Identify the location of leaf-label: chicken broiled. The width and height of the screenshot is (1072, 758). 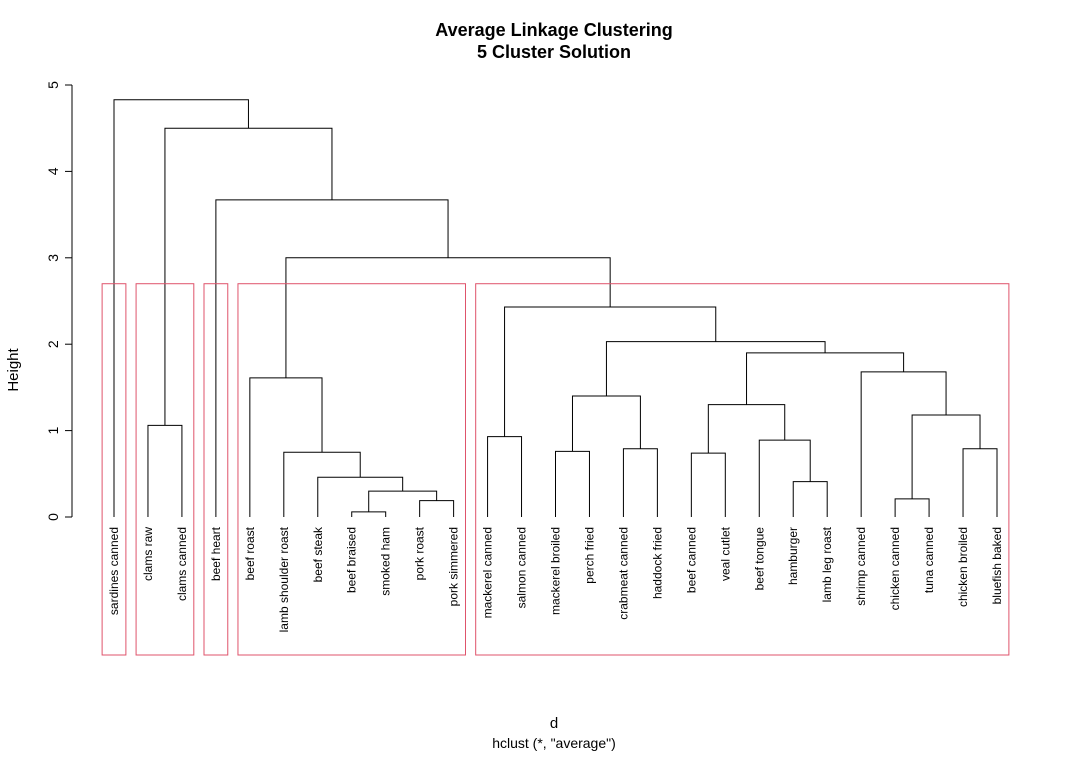
(963, 567).